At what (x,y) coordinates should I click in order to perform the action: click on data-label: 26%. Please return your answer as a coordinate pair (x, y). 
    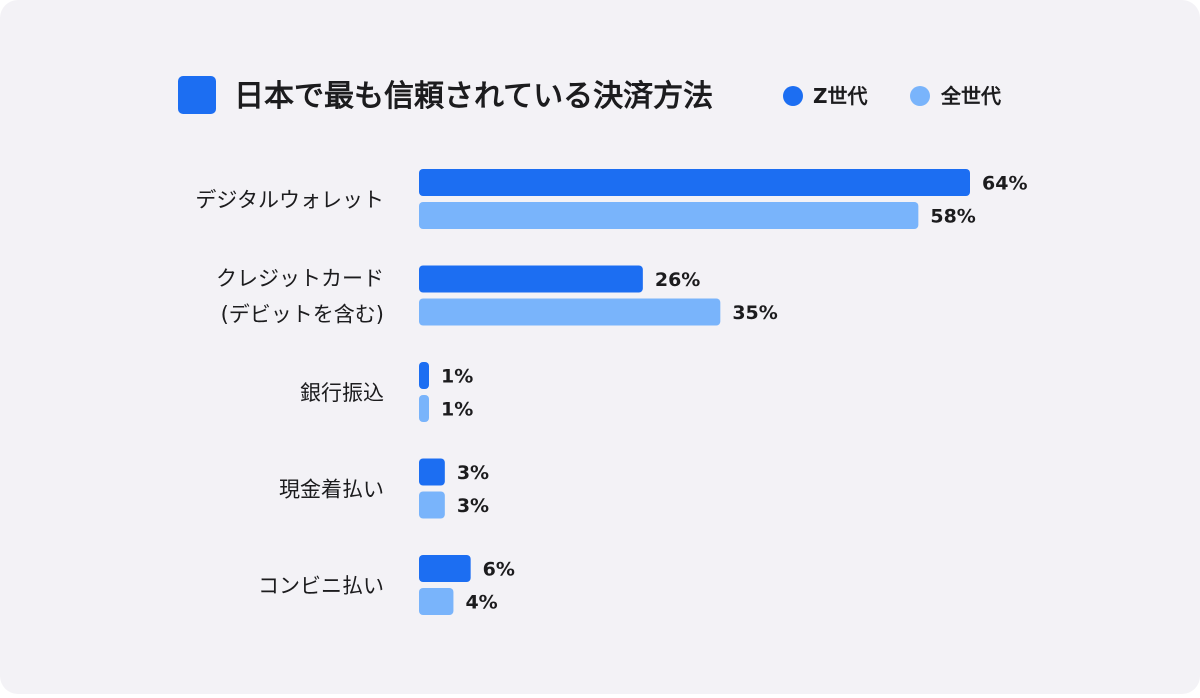
    Looking at the image, I should click on (677, 280).